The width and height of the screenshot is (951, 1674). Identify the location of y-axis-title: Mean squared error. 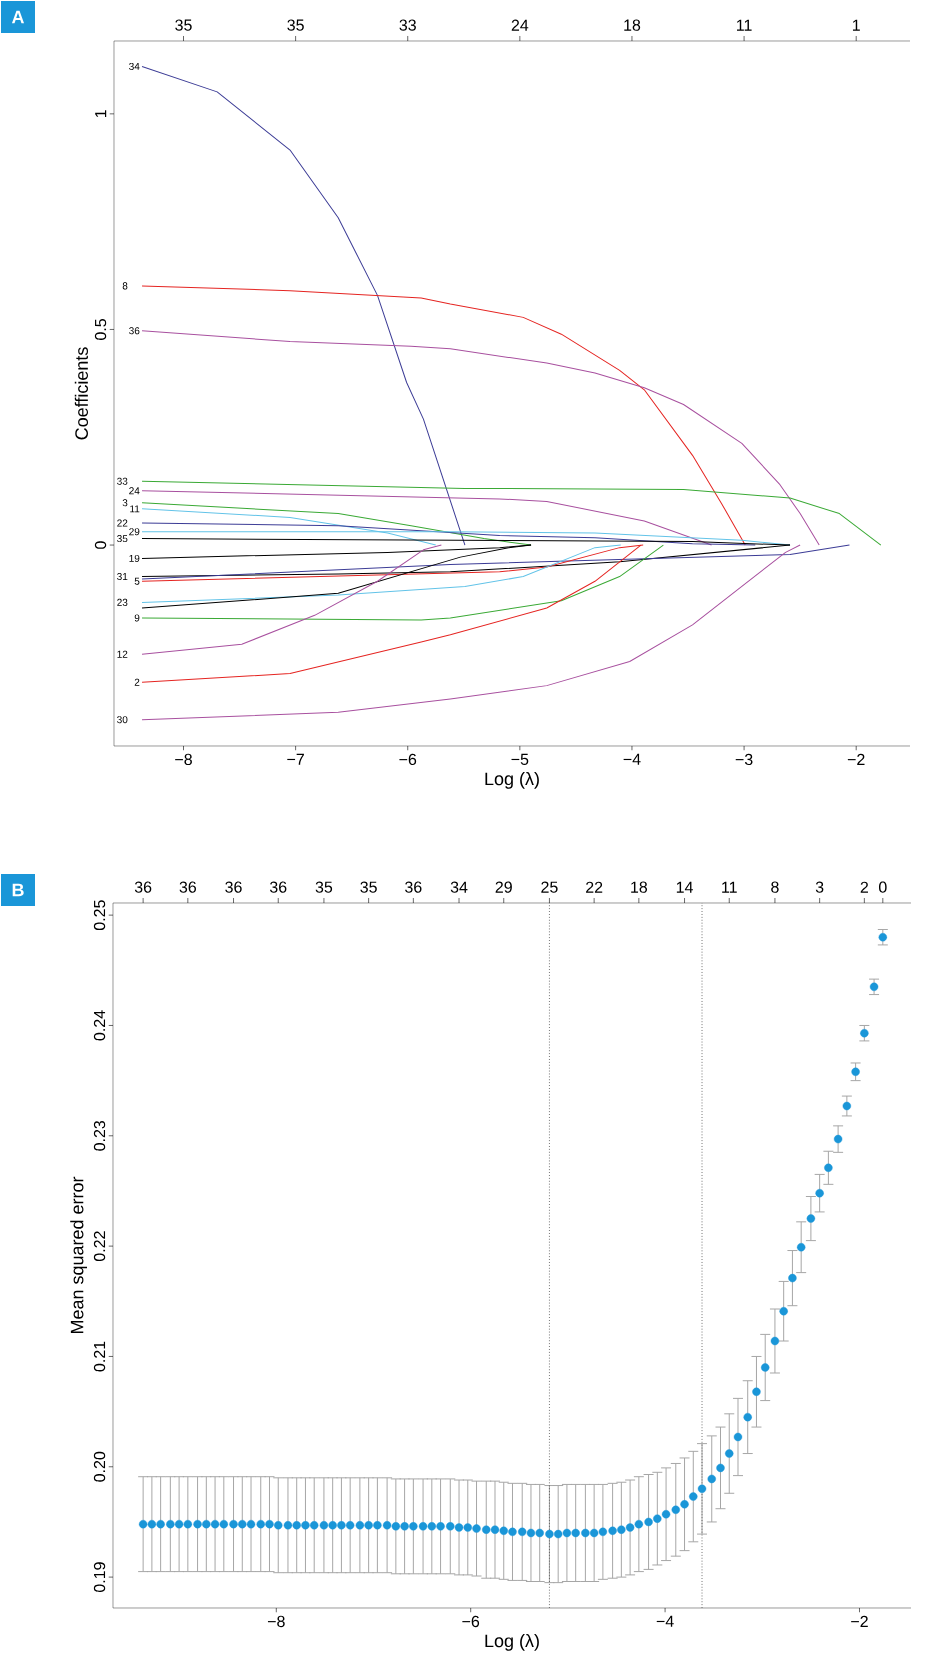
(78, 1255).